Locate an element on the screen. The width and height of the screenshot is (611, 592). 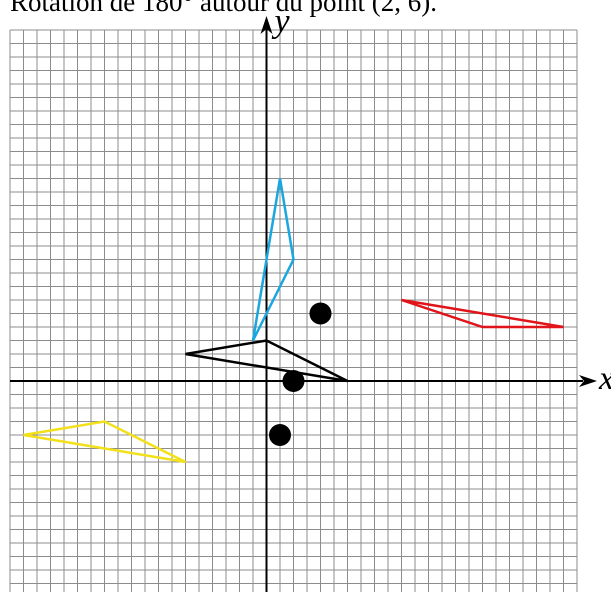
points is located at coordinates (300, 375).